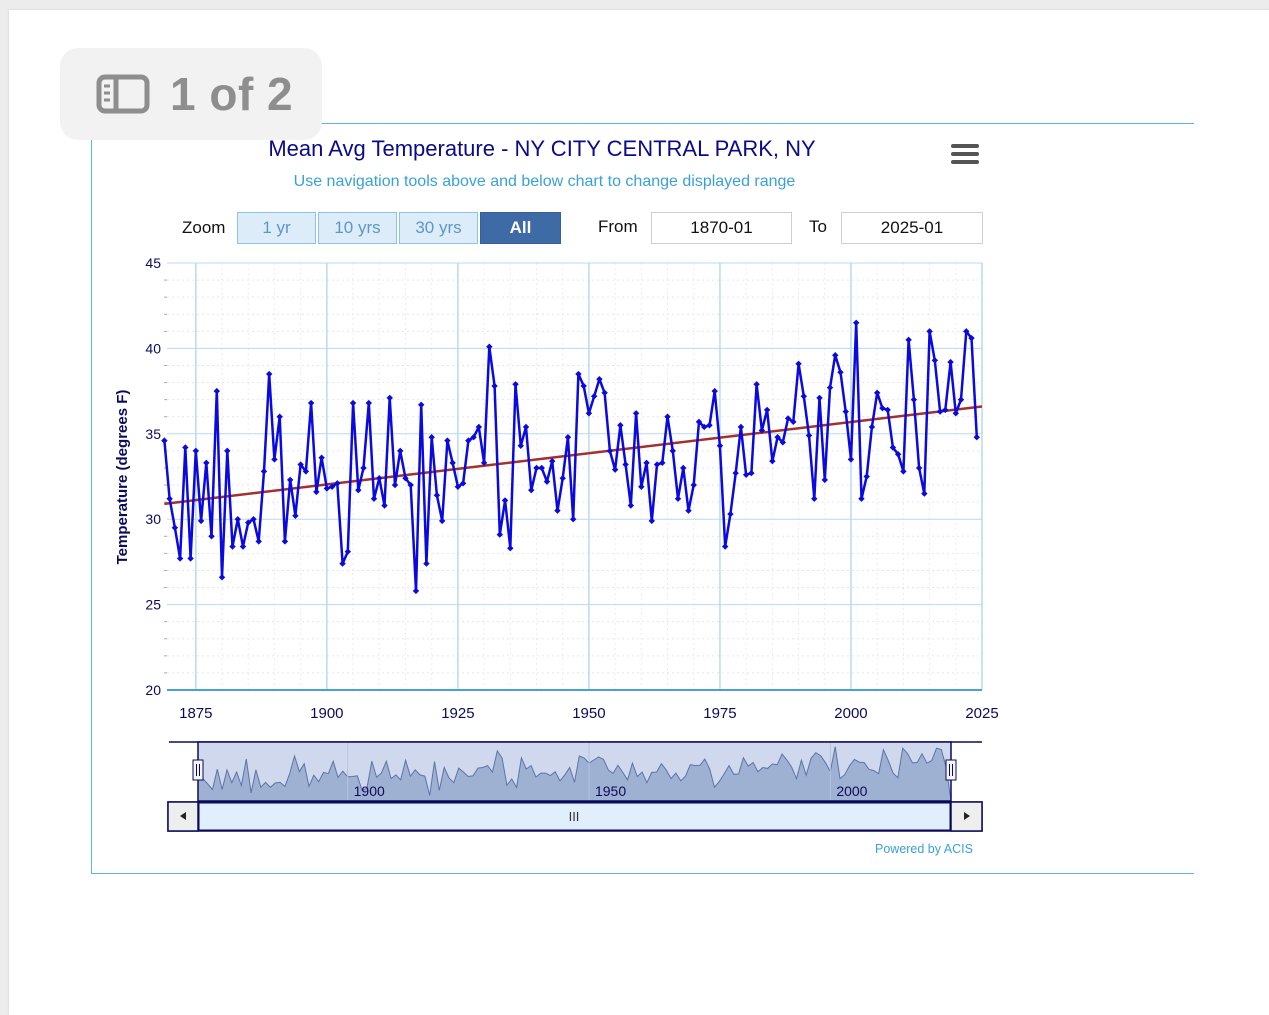  Describe the element at coordinates (438, 228) in the screenshot. I see `zoom-30yrs-button: 30 yrs` at that location.